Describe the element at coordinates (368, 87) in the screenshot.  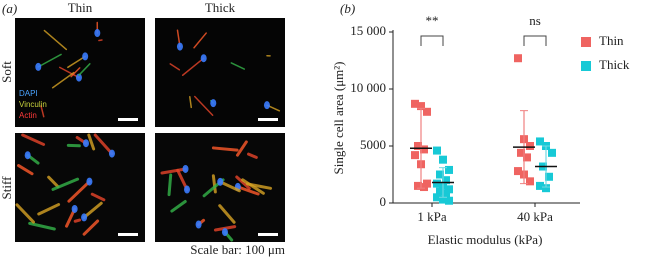
I see `y-tick-label: 10 000` at that location.